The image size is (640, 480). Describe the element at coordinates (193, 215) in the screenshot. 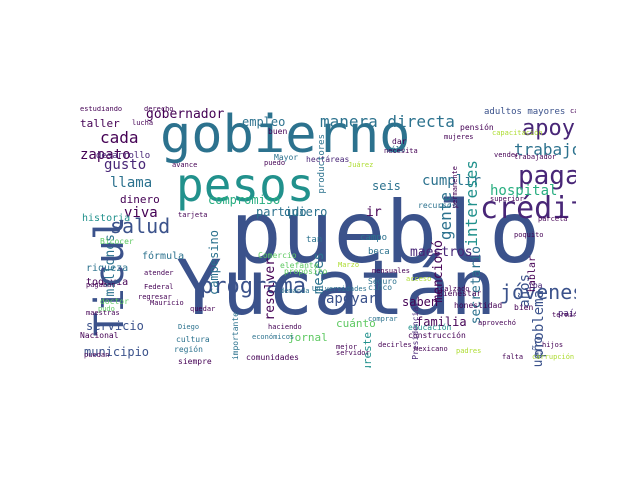

I see `cloud-word: tarjeta` at that location.